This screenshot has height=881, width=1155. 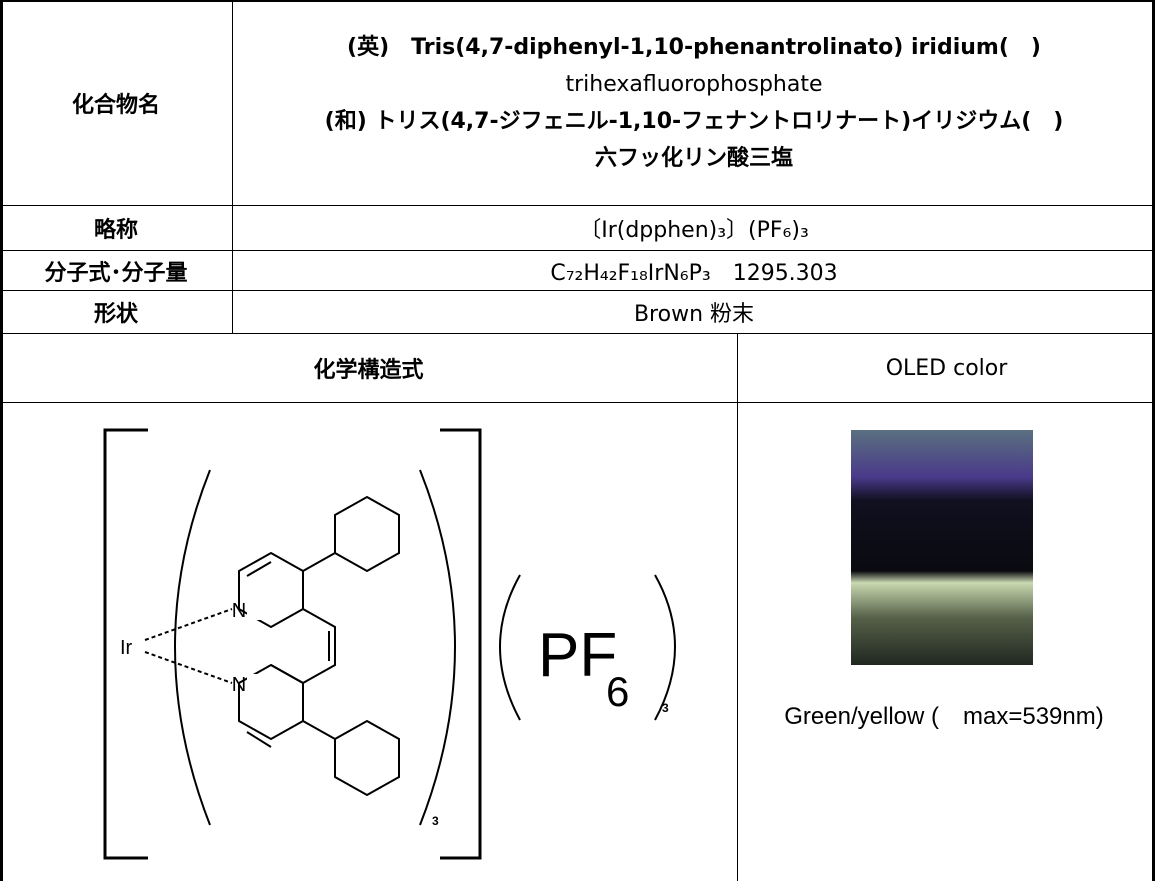 What do you see at coordinates (115, 230) in the screenshot?
I see `label: 略称` at bounding box center [115, 230].